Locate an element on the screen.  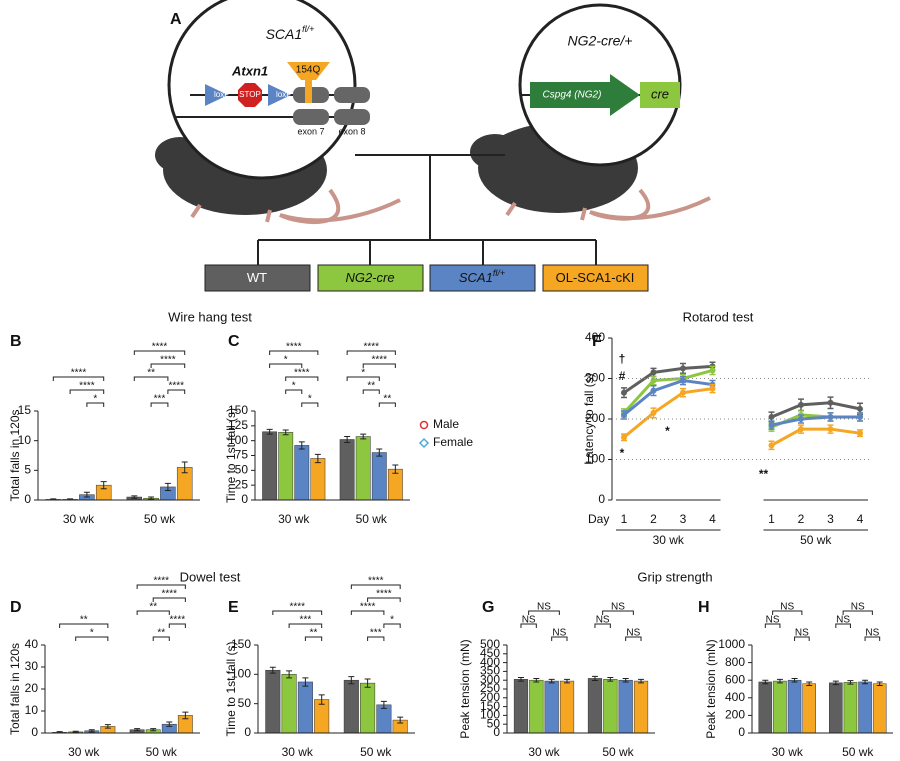
significance-label: *** is located at coordinates (376, 633).